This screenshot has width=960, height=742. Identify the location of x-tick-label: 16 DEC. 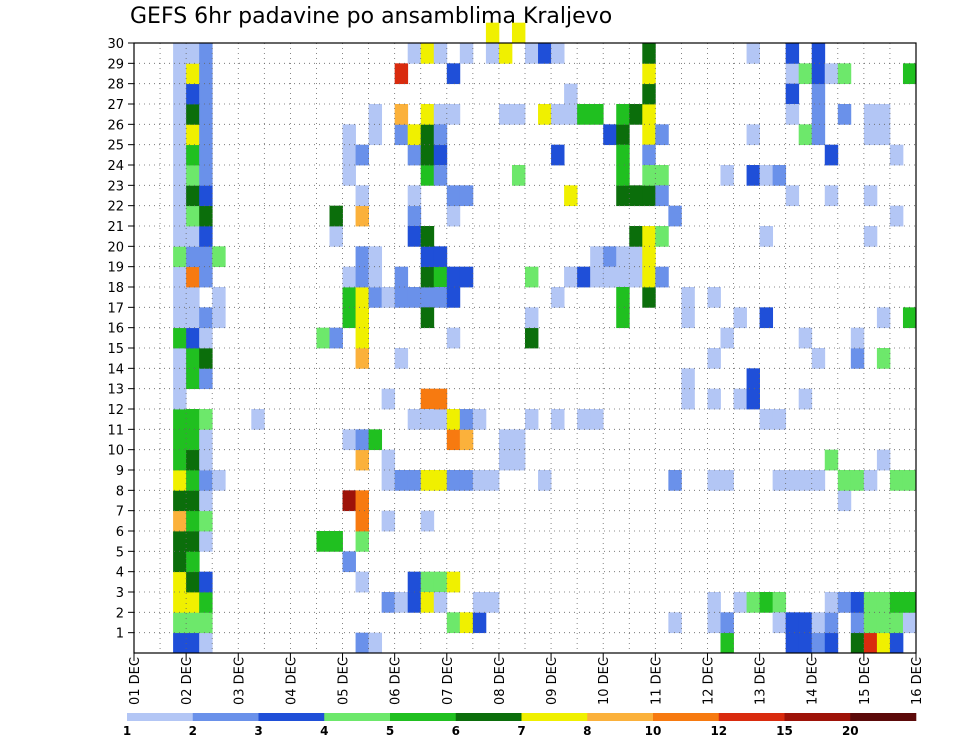
(917, 681).